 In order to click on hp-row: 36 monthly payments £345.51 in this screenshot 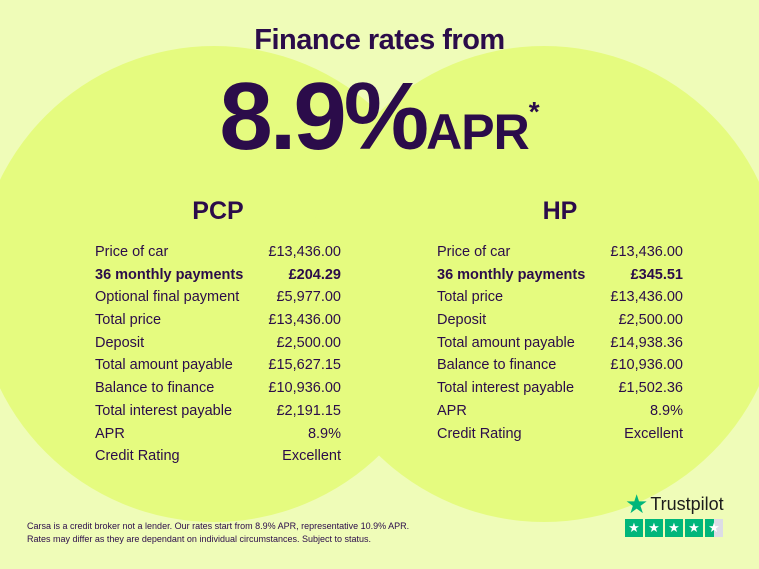, I will do `click(560, 275)`.